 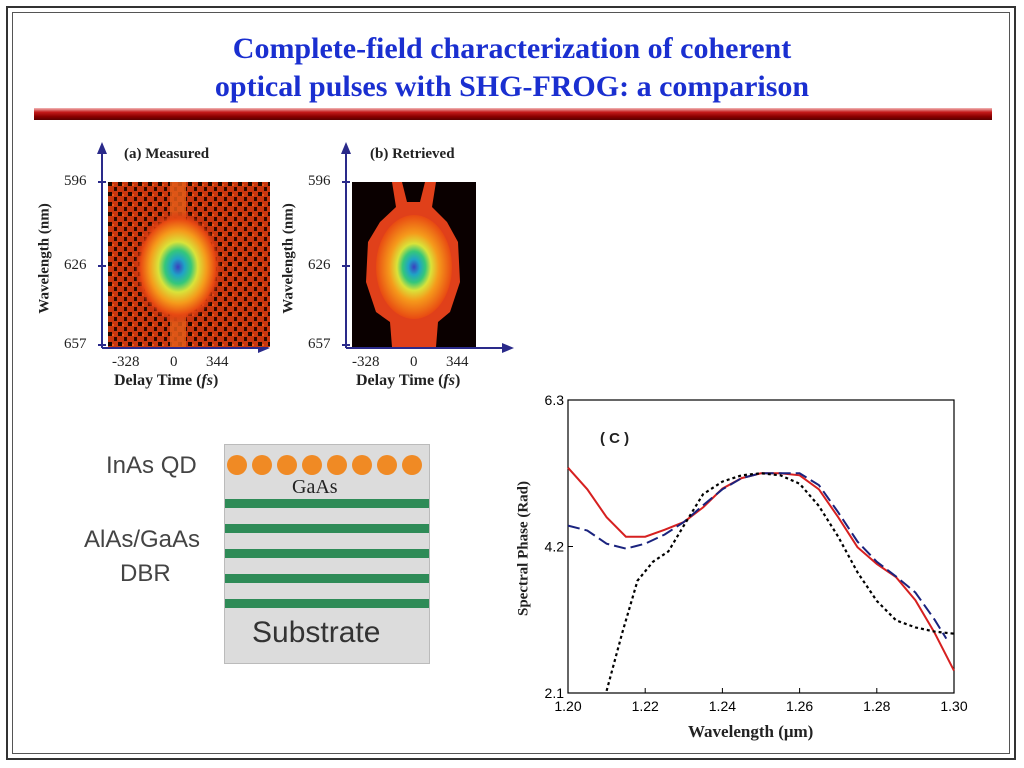 What do you see at coordinates (722, 706) in the screenshot?
I see `x-tick-label: 1.24` at bounding box center [722, 706].